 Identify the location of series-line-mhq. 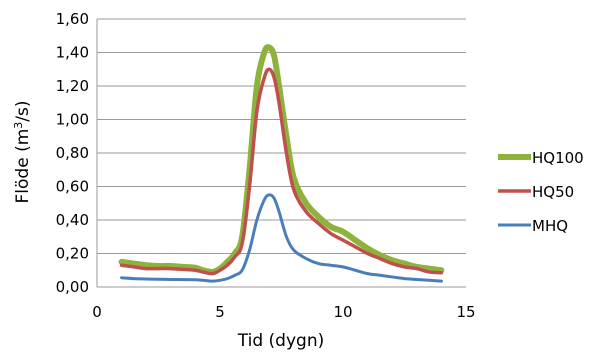
(281, 238).